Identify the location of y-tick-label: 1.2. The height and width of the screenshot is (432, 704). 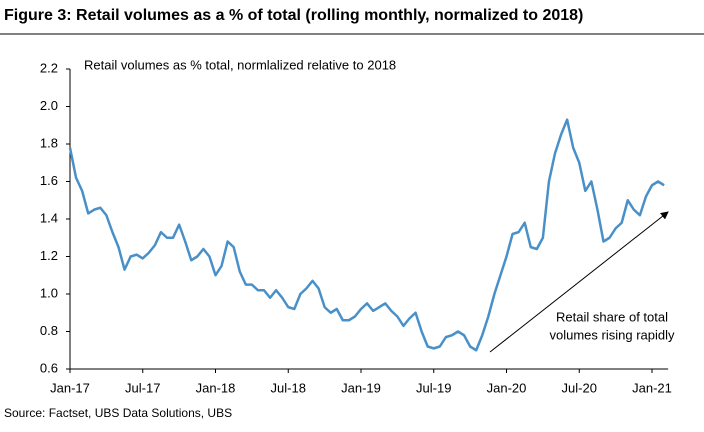
(49, 255).